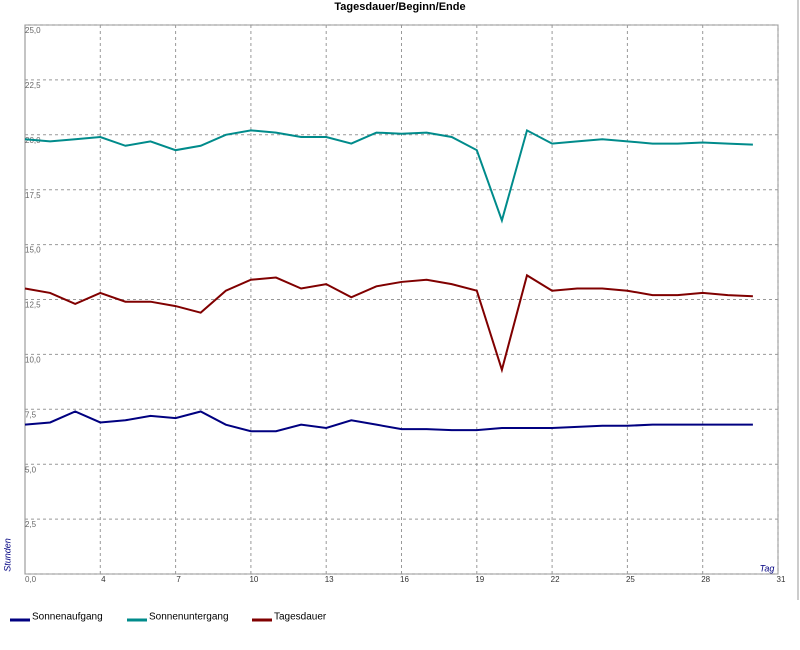 The height and width of the screenshot is (650, 800). I want to click on y-tick-label: 7,5, so click(31, 414).